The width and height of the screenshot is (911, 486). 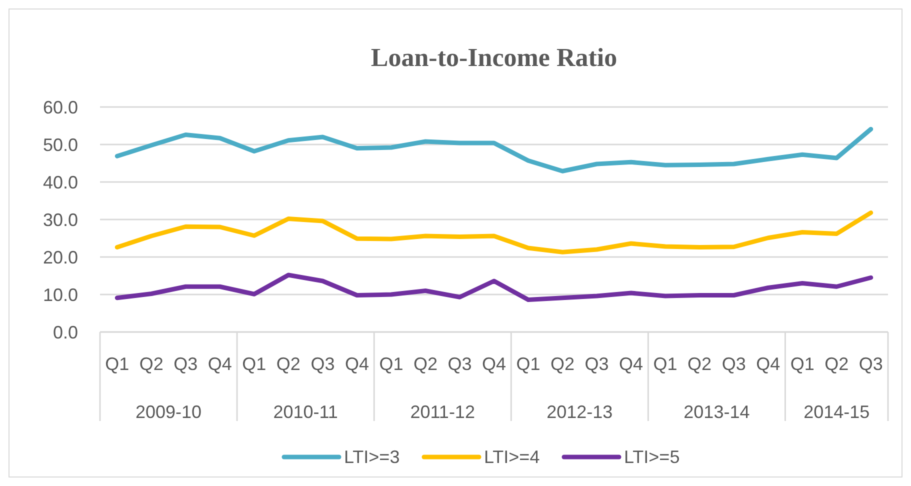 I want to click on text: 2014-15, so click(x=837, y=412).